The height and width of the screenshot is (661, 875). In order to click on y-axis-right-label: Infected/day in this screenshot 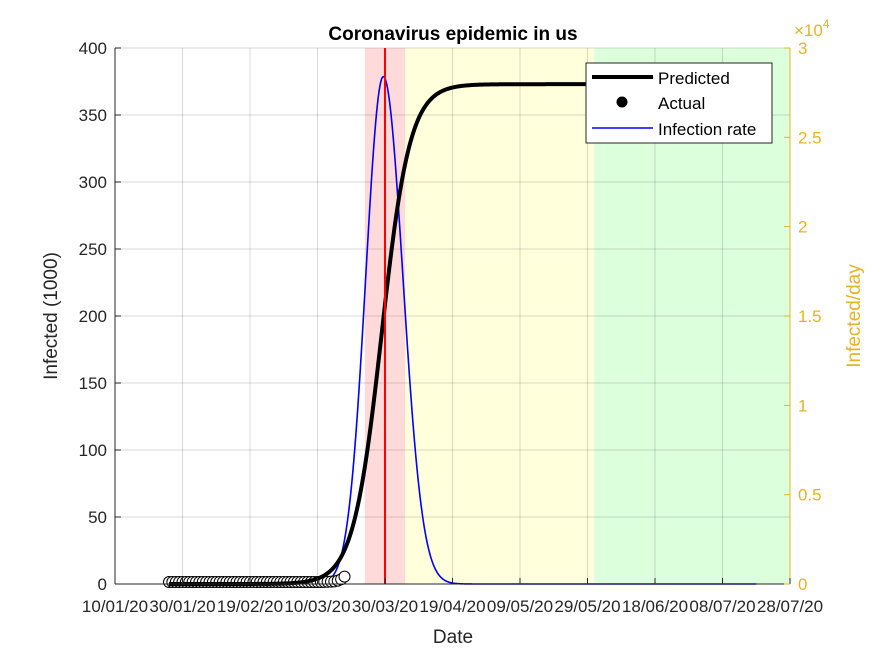, I will do `click(854, 316)`.